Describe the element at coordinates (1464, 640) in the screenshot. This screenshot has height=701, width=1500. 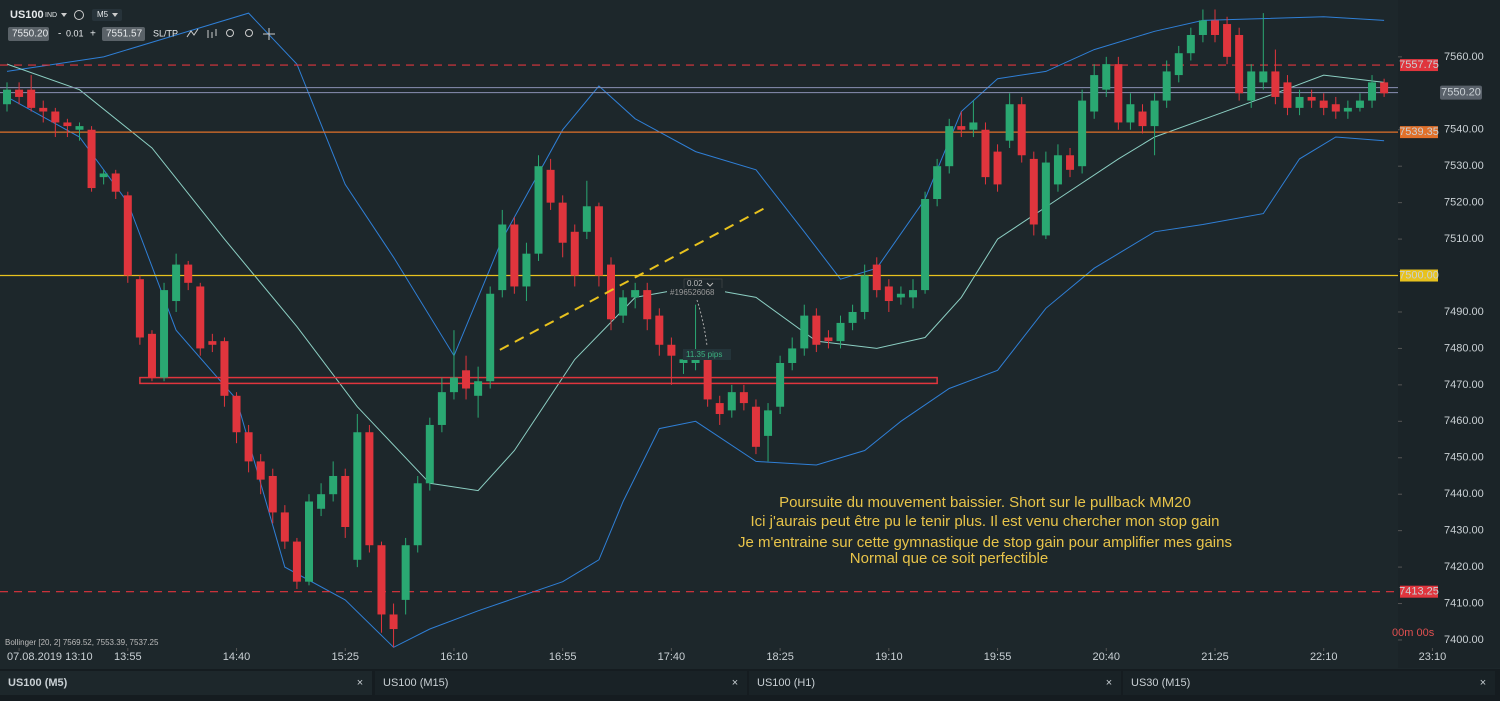
I see `y-tick-label: 7400.00` at that location.